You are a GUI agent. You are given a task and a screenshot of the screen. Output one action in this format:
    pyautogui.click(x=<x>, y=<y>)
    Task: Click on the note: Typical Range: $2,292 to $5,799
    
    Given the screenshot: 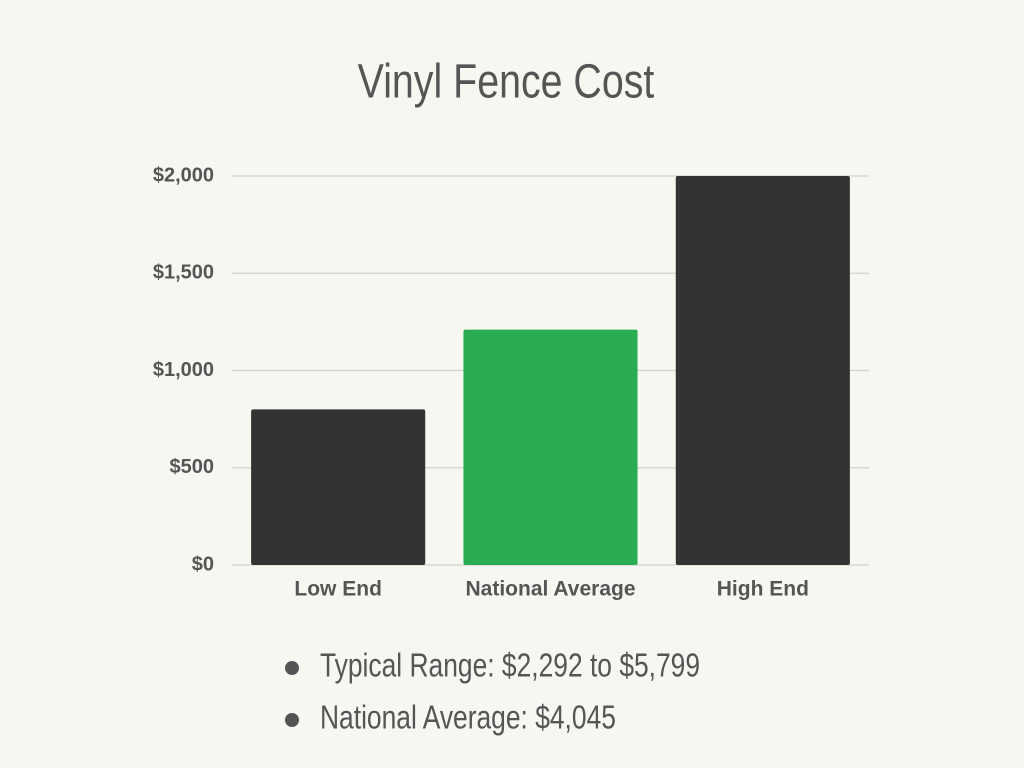 What is the action you would take?
    pyautogui.click(x=510, y=666)
    